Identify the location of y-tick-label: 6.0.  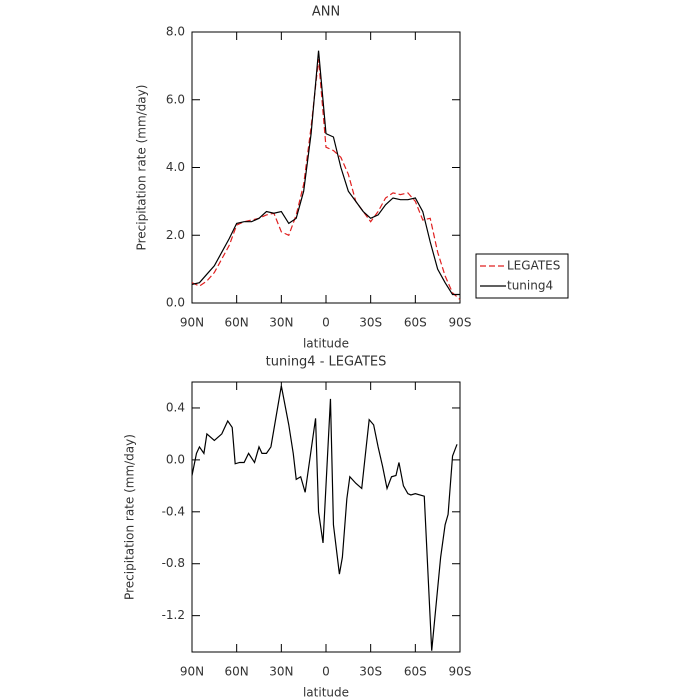
(175, 99).